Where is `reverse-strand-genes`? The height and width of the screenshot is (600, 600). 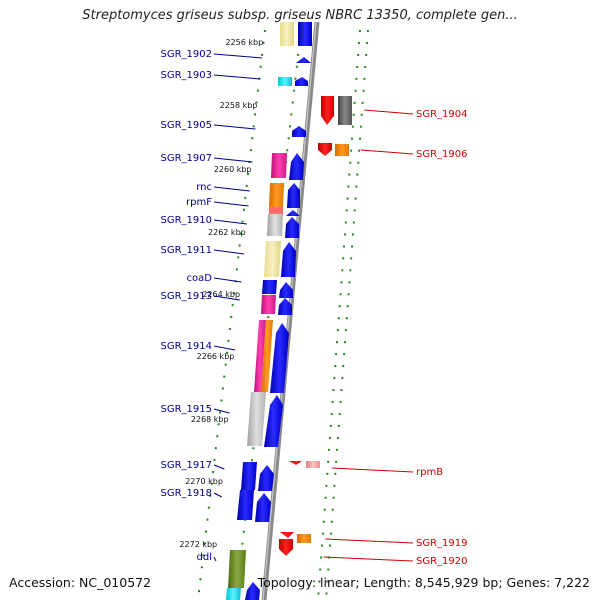 reverse-strand-genes is located at coordinates (315, 326).